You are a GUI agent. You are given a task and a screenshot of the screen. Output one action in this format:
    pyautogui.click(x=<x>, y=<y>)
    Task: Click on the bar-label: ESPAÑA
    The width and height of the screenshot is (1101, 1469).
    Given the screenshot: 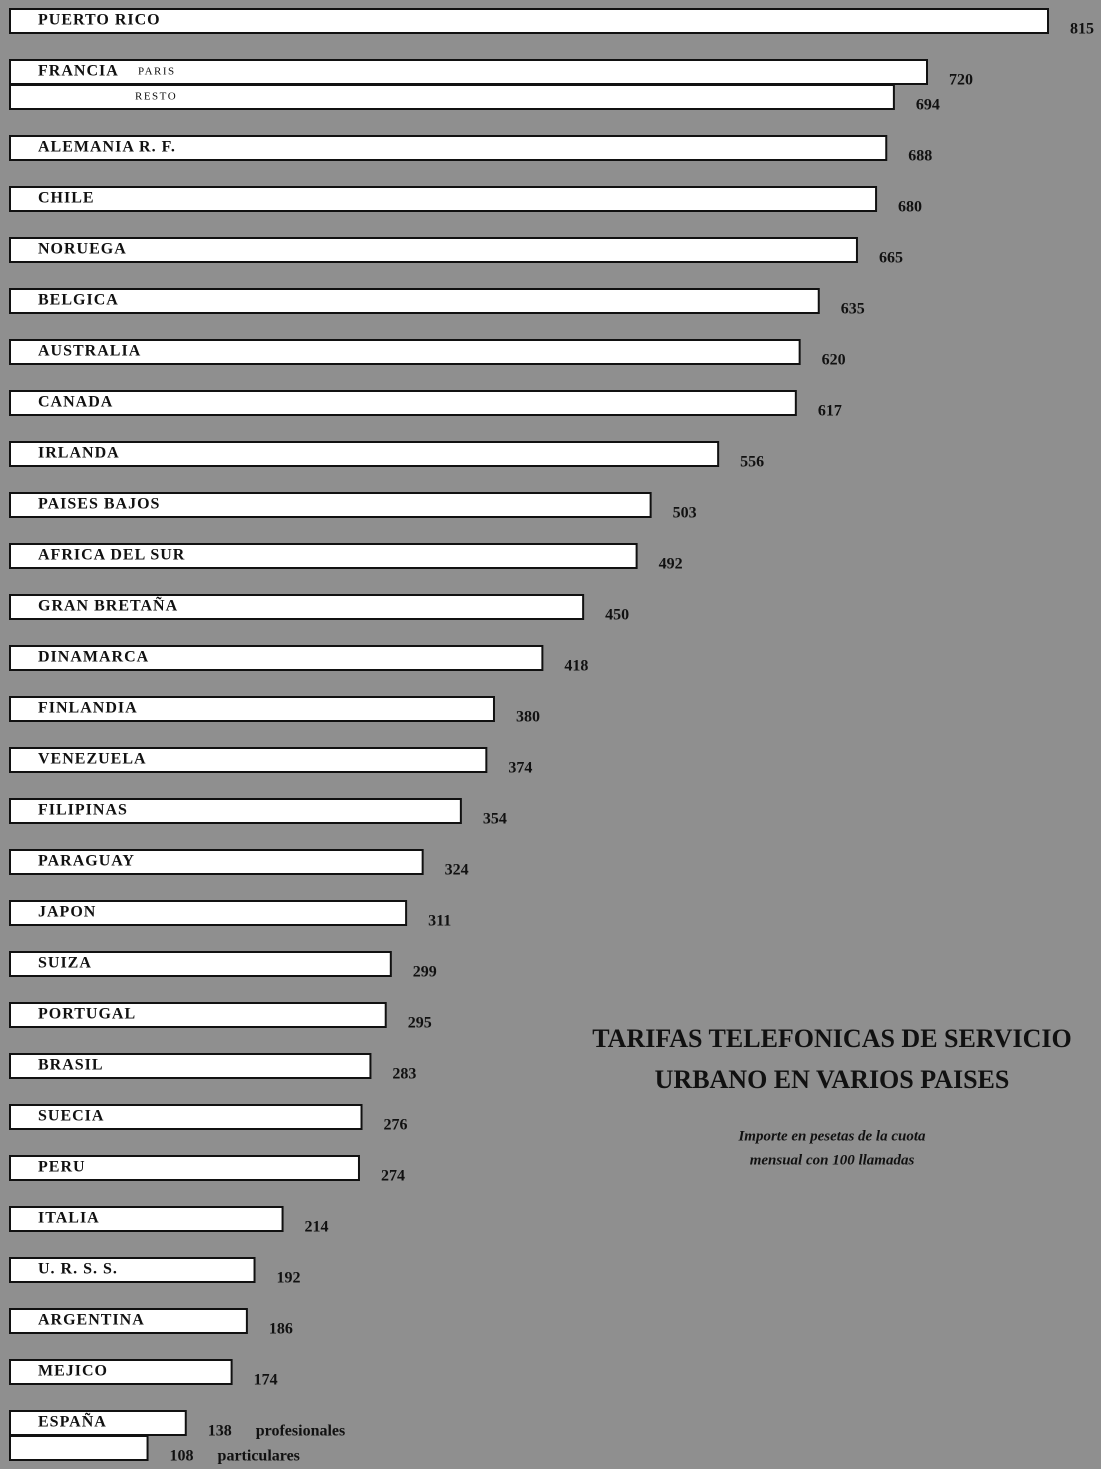 What is the action you would take?
    pyautogui.click(x=72, y=1421)
    